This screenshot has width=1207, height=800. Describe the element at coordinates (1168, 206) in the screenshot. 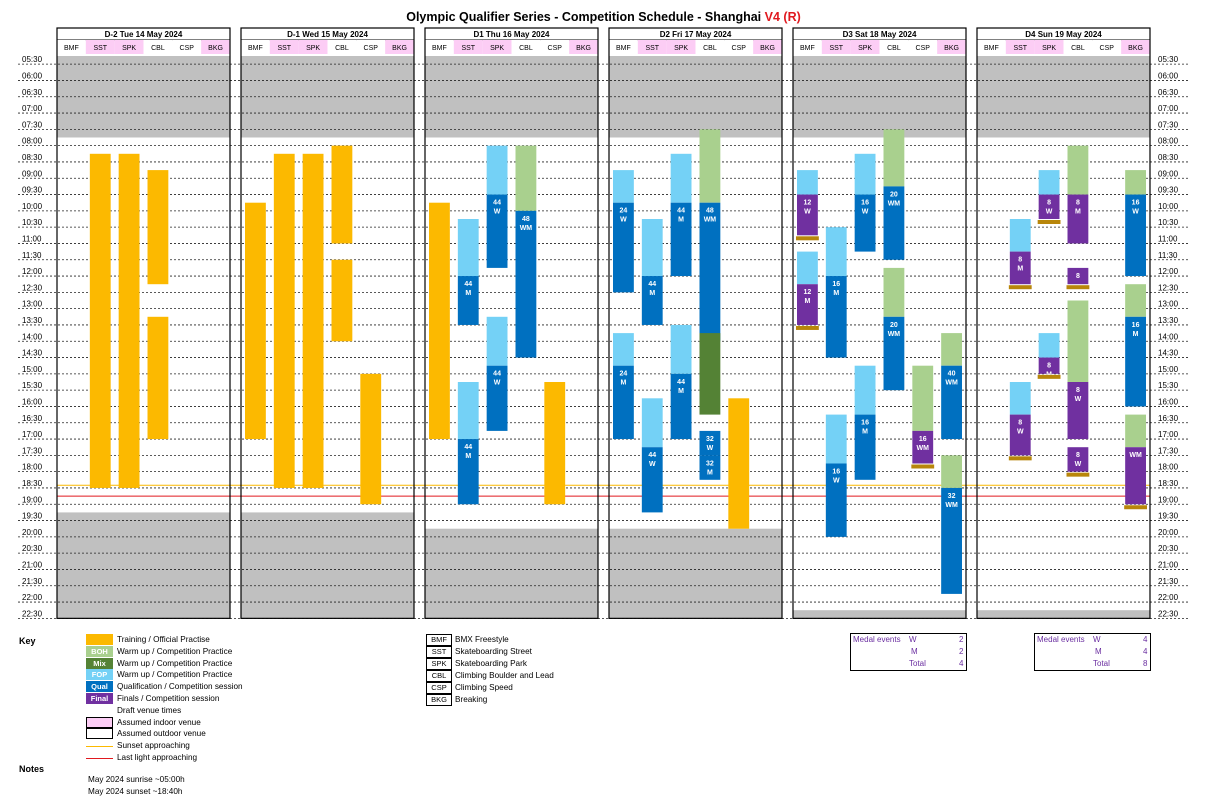

I see `time-label-right: 10:00` at that location.